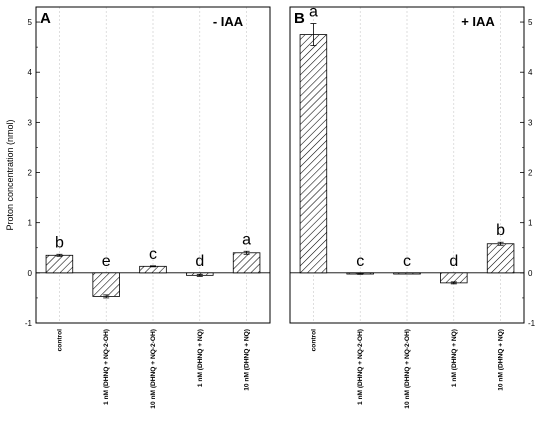 This screenshot has height=442, width=550. Describe the element at coordinates (478, 21) in the screenshot. I see `condition-label: + IAA` at that location.